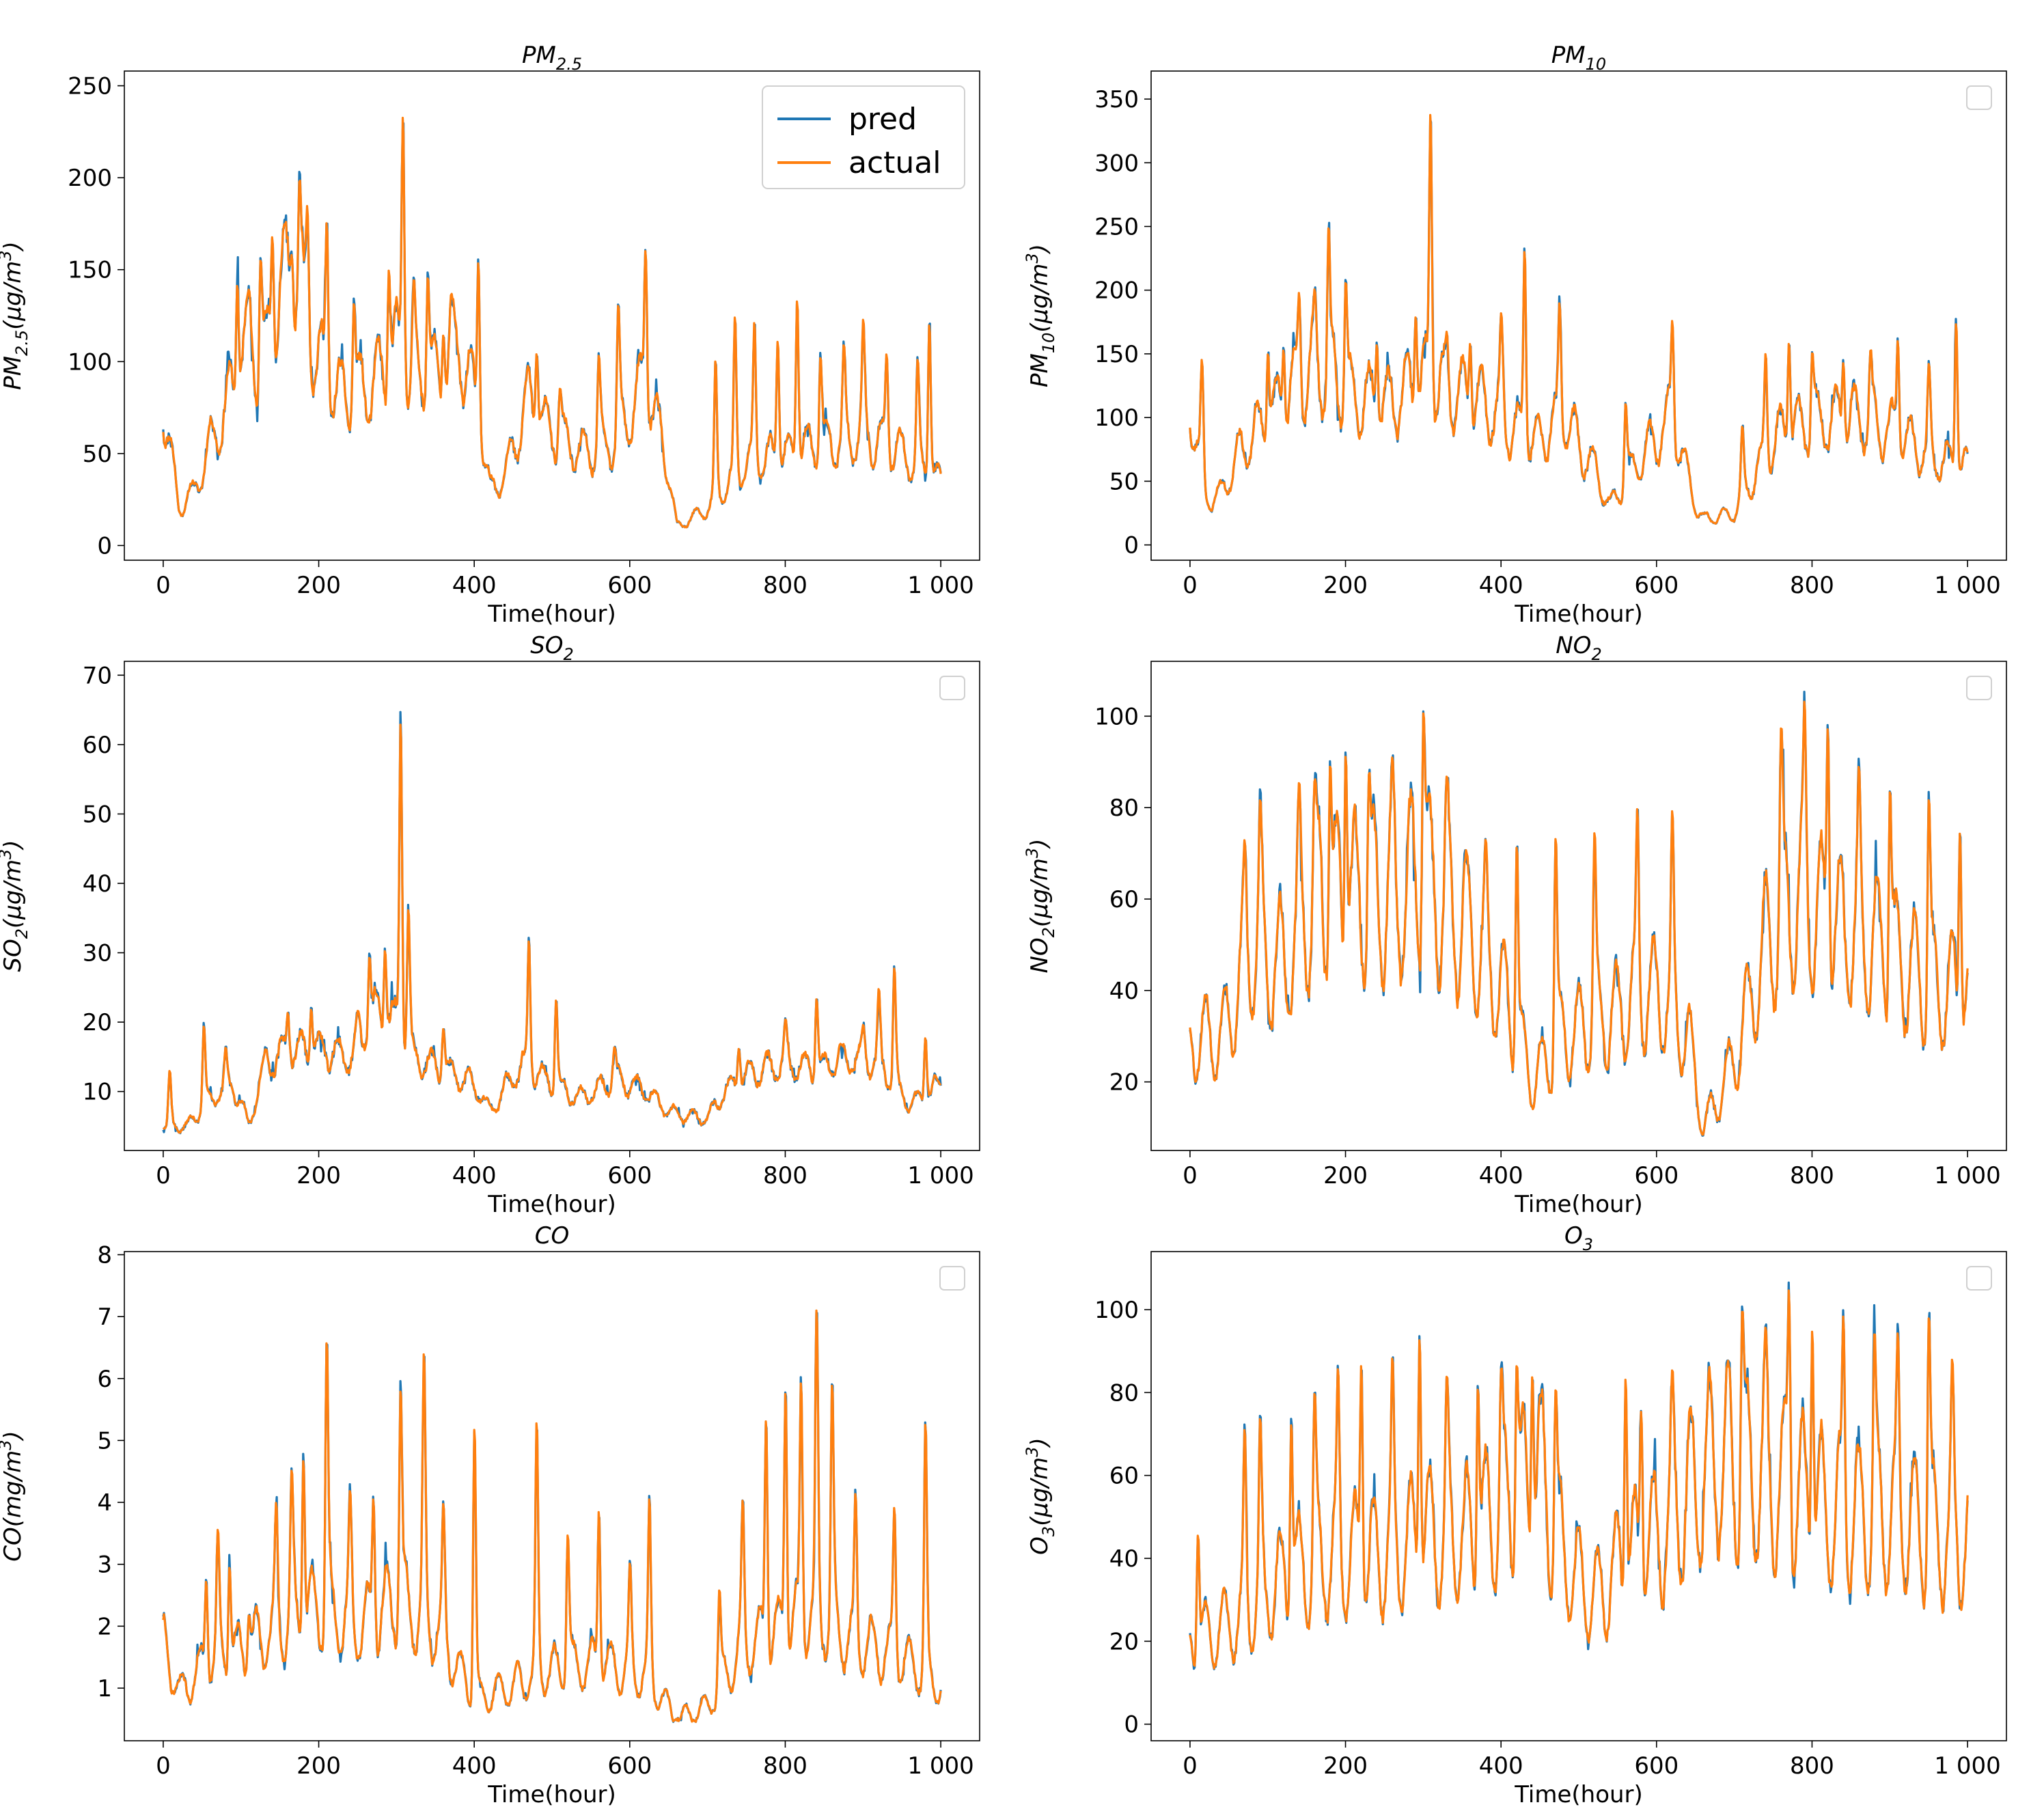  Describe the element at coordinates (1048, 343) in the screenshot. I see `y-label-subscript: 10` at that location.